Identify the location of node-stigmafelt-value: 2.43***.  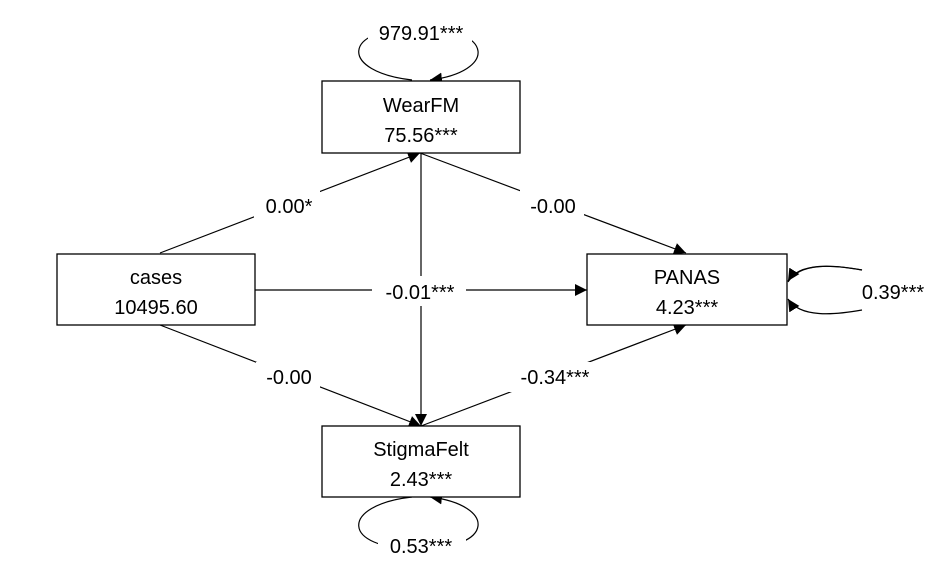
(421, 480).